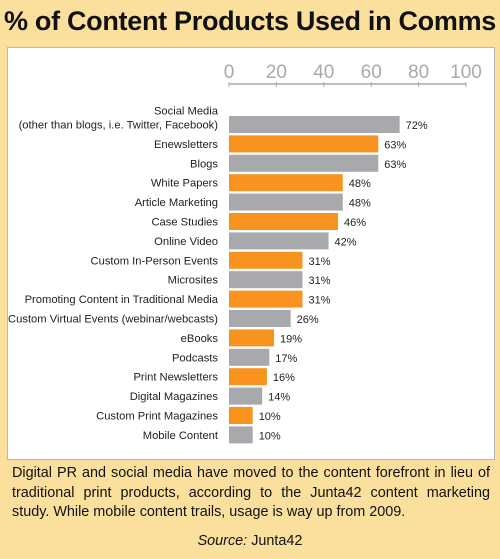 The image size is (500, 559). What do you see at coordinates (193, 281) in the screenshot?
I see `category-label: Microsites` at bounding box center [193, 281].